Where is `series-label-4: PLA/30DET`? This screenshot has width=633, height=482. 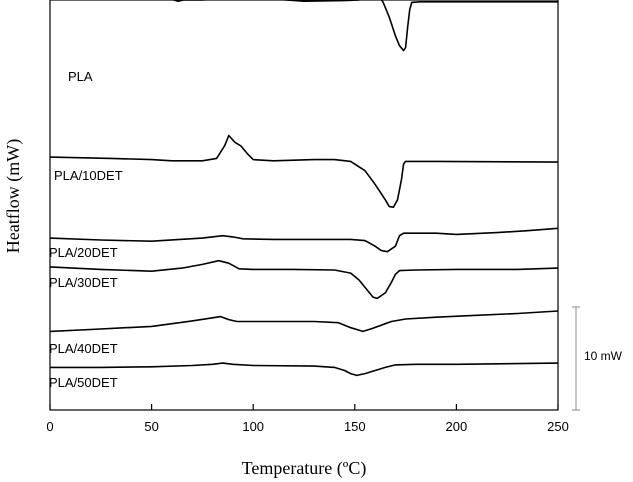 series-label-4: PLA/30DET is located at coordinates (83, 282).